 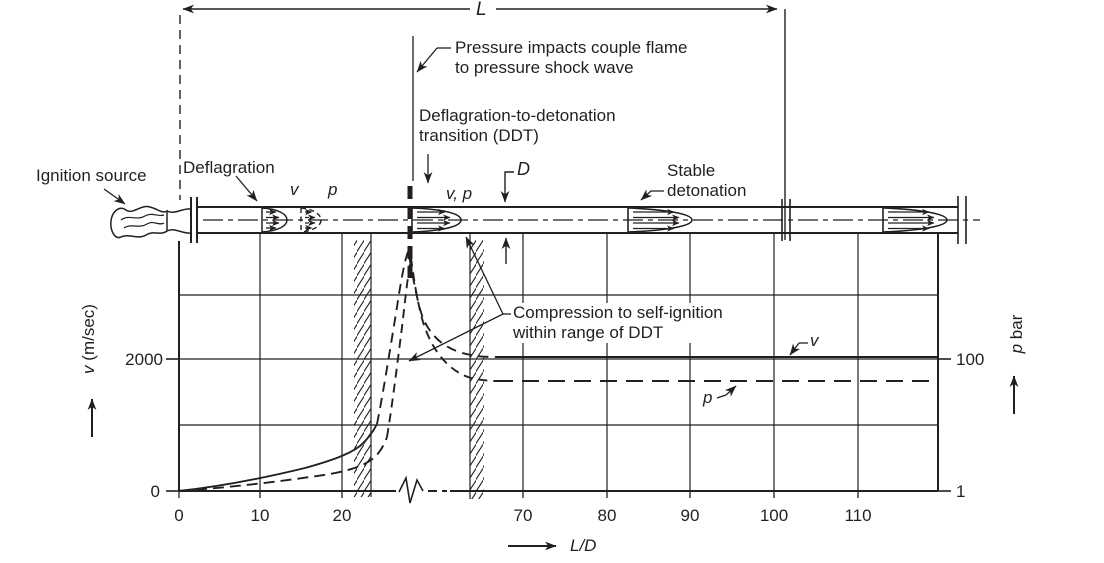 I want to click on ignition-source-label: Ignition source, so click(x=91, y=175).